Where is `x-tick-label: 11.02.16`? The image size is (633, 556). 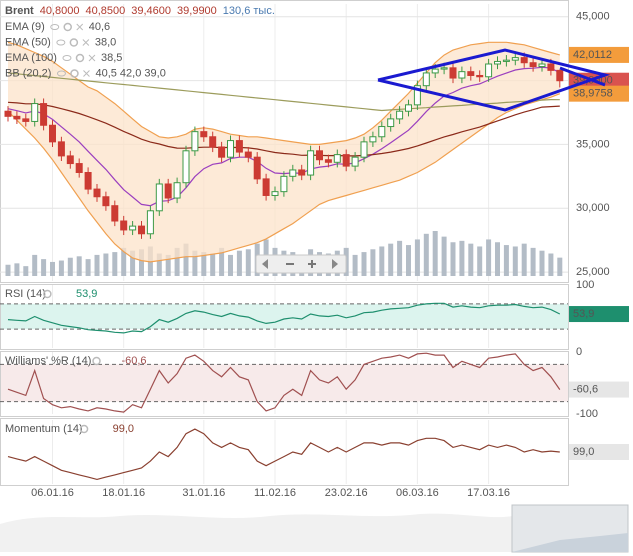 x-tick-label: 11.02.16 is located at coordinates (275, 493).